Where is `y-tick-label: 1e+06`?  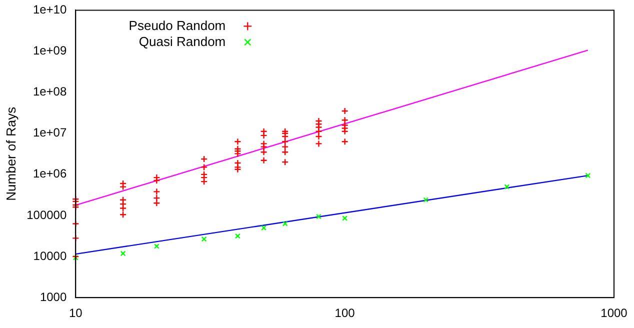
y-tick-label: 1e+06 is located at coordinates (49, 173).